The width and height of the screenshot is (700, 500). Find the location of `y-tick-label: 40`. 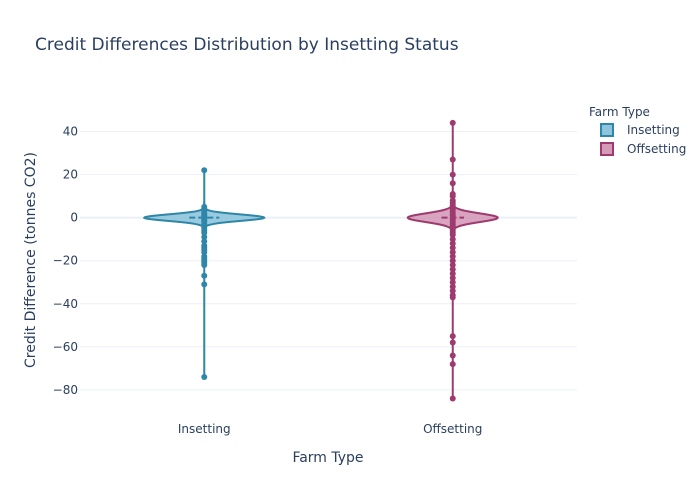

y-tick-label: 40 is located at coordinates (70, 132).